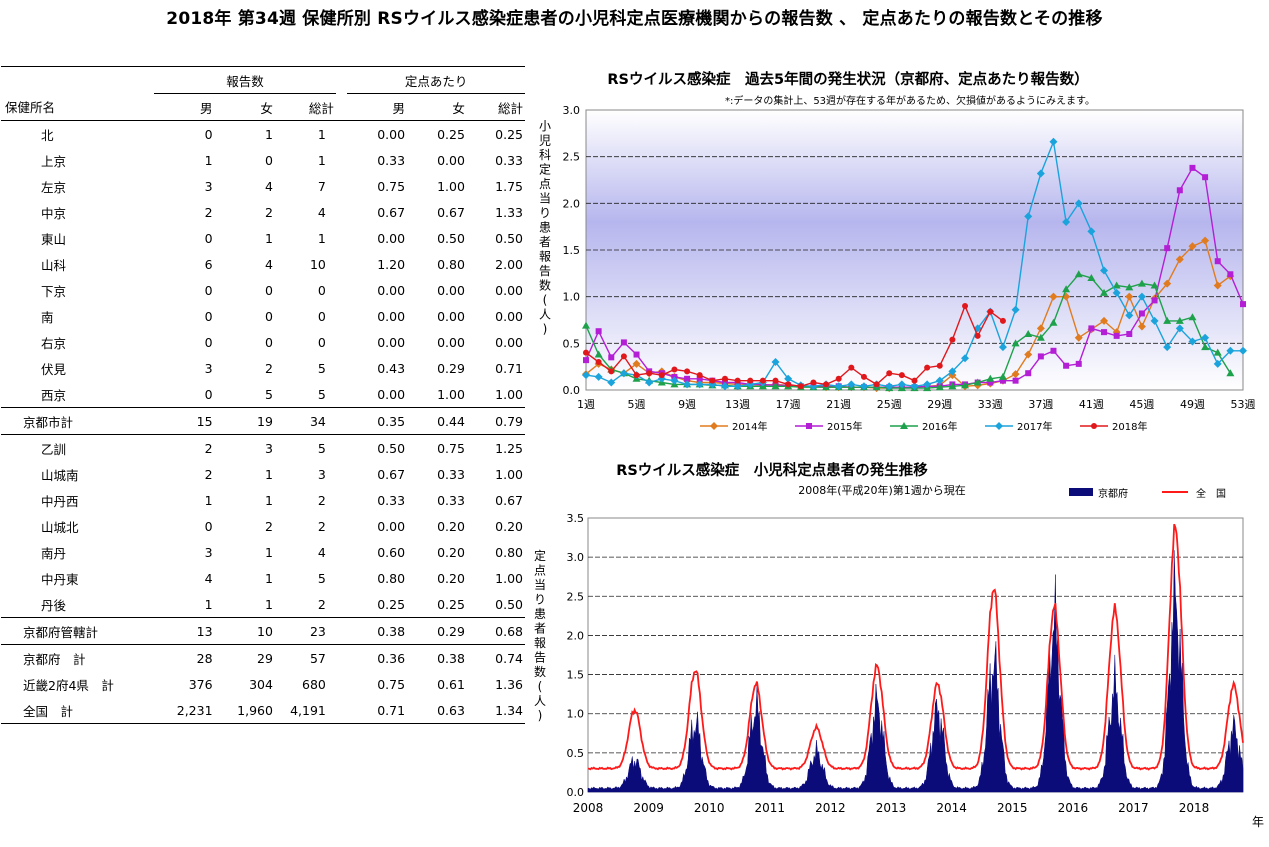 The image size is (1269, 847). What do you see at coordinates (1258, 821) in the screenshot?
I see `chart2-x-axis-label: 年` at bounding box center [1258, 821].